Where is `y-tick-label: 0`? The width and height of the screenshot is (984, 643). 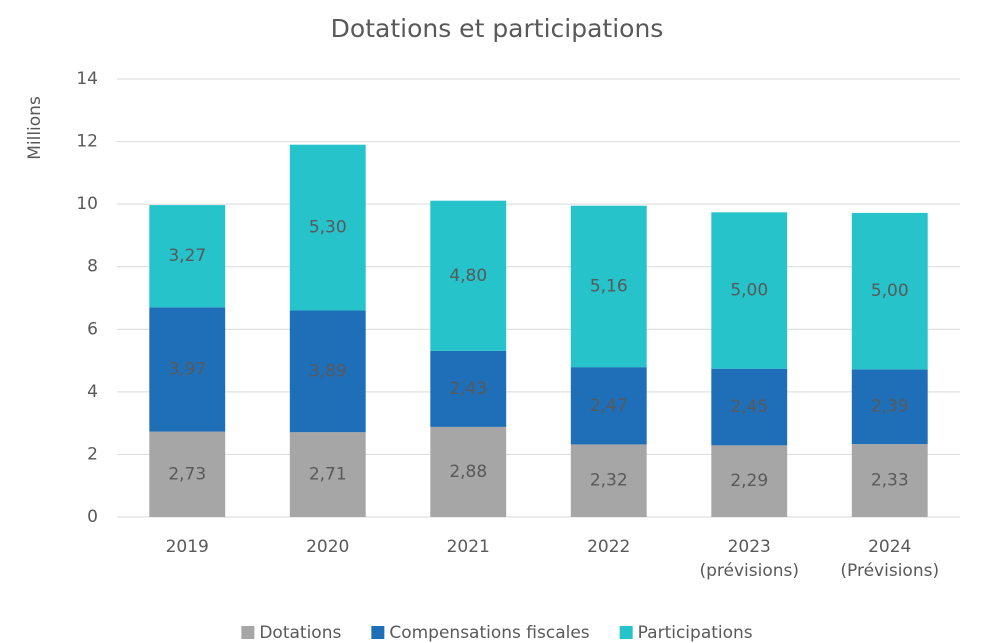 y-tick-label: 0 is located at coordinates (92, 517).